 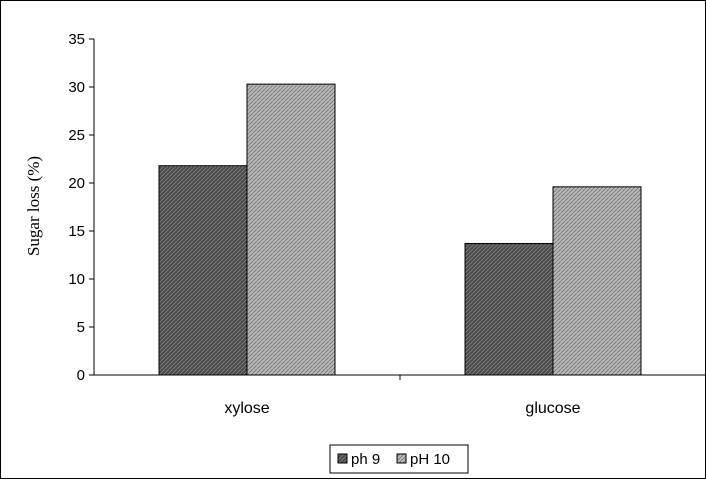 I want to click on bar-xylose-ph10, so click(x=291, y=229).